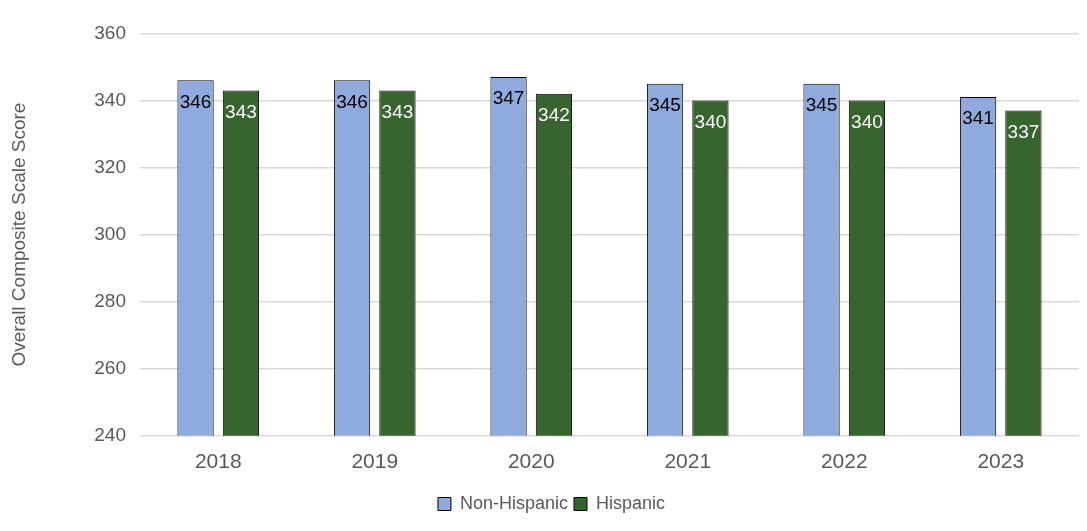 This screenshot has height=531, width=1087. I want to click on x-tick-label: 2022, so click(844, 461).